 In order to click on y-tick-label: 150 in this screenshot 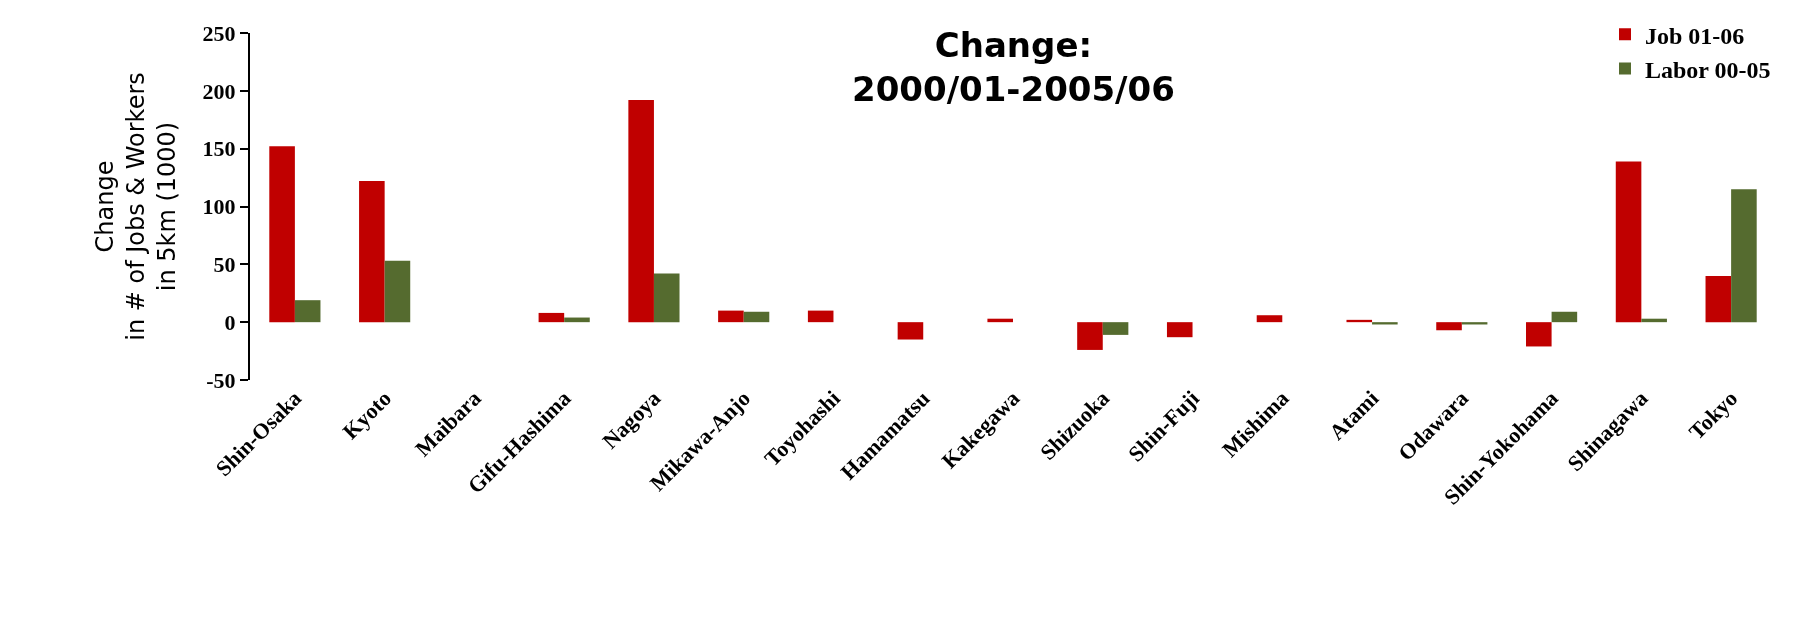, I will do `click(219, 149)`.